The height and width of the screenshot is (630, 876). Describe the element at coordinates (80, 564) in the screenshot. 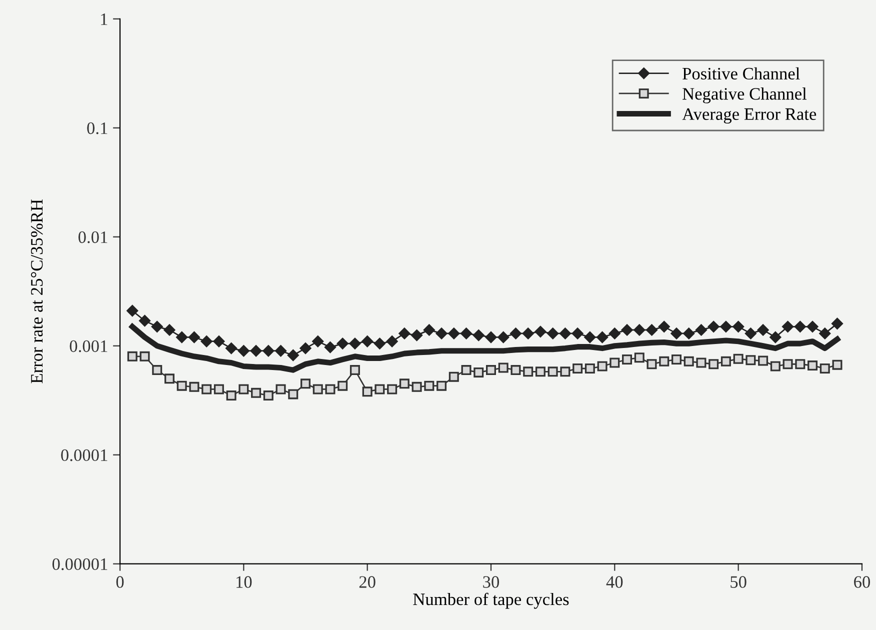

I see `y-tick-label: 0.00001` at that location.